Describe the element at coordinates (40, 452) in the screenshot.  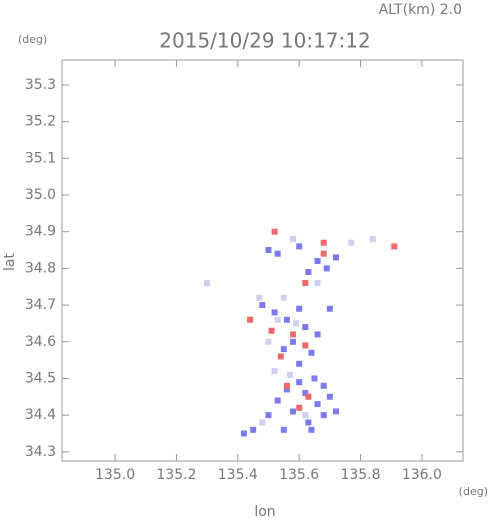
I see `y-tick-label: 34.3` at that location.